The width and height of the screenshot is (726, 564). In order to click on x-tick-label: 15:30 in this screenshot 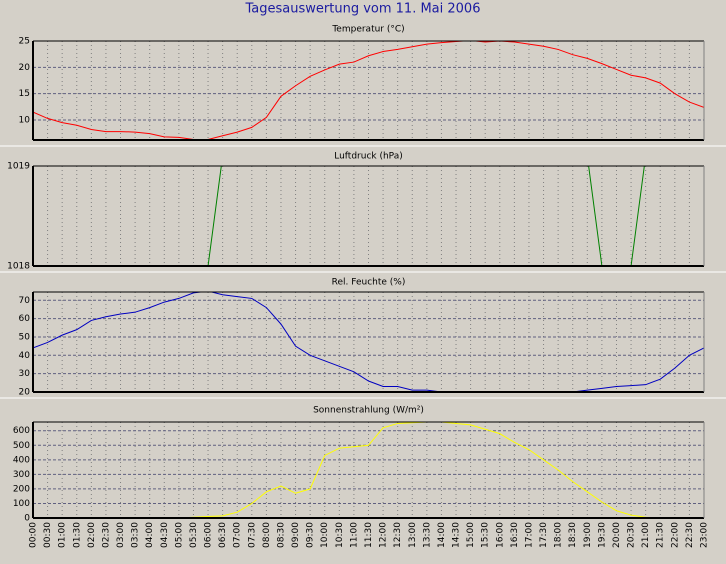, I will do `click(486, 535)`.